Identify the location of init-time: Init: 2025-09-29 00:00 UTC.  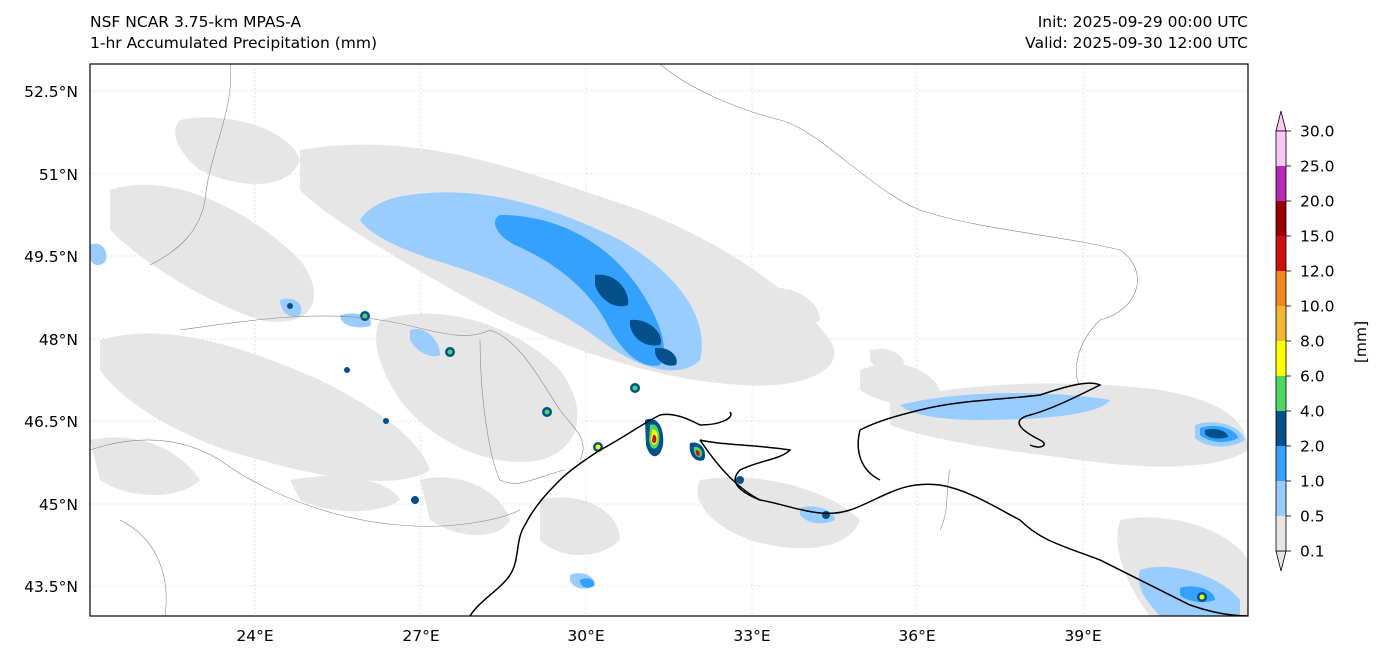
(1142, 22).